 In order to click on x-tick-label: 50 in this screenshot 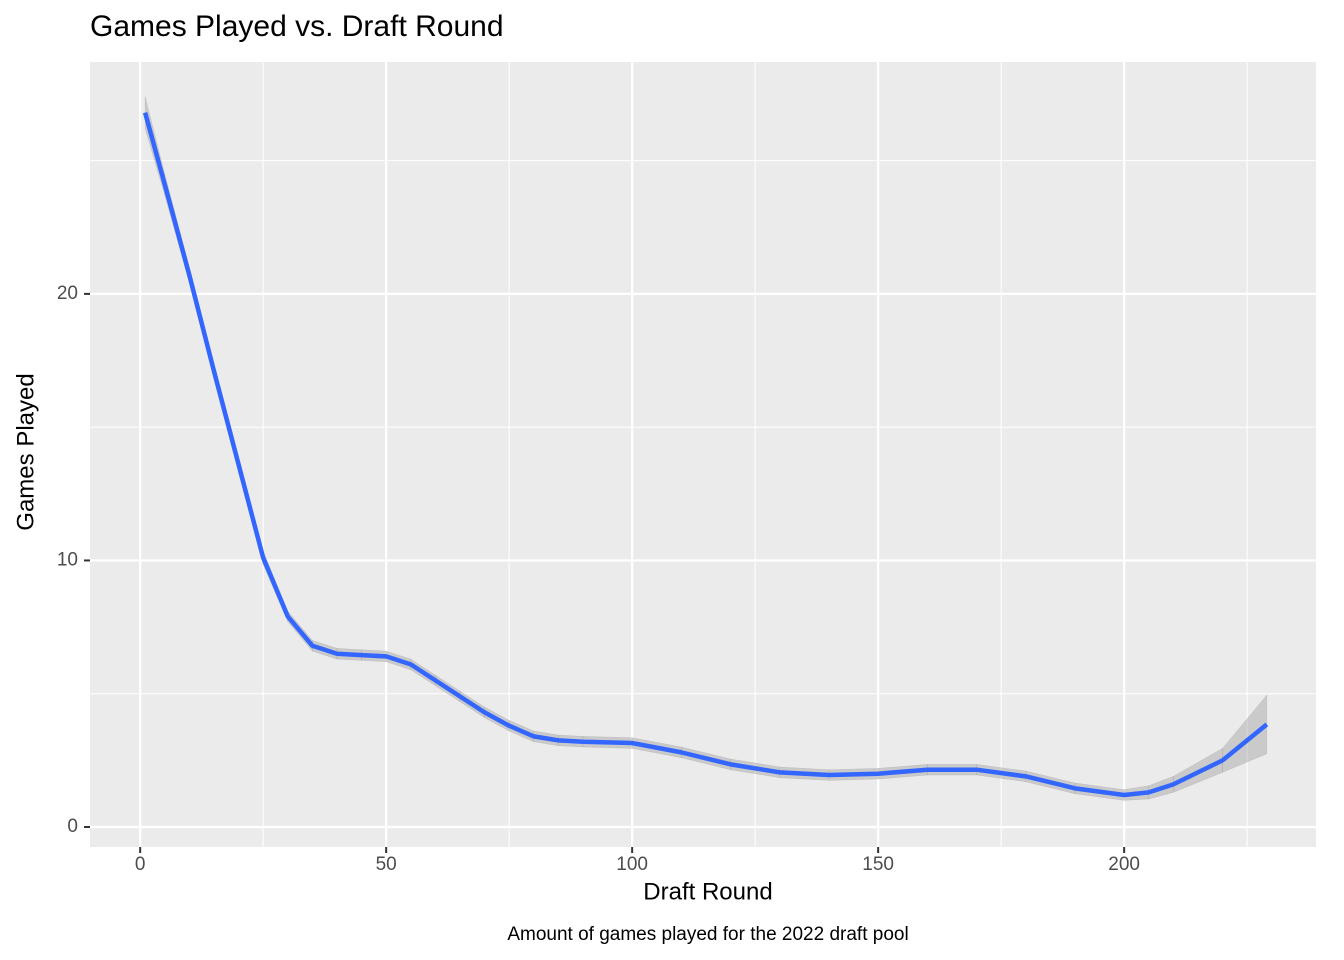, I will do `click(386, 864)`.